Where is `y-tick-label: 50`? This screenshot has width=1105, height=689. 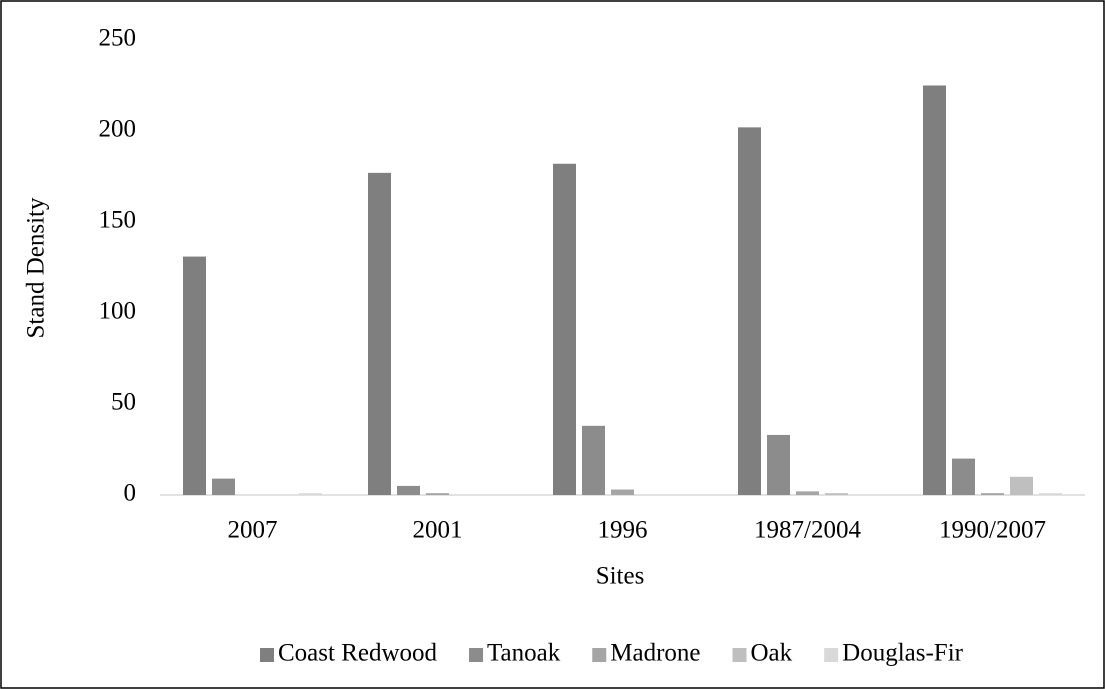
y-tick-label: 50 is located at coordinates (123, 402).